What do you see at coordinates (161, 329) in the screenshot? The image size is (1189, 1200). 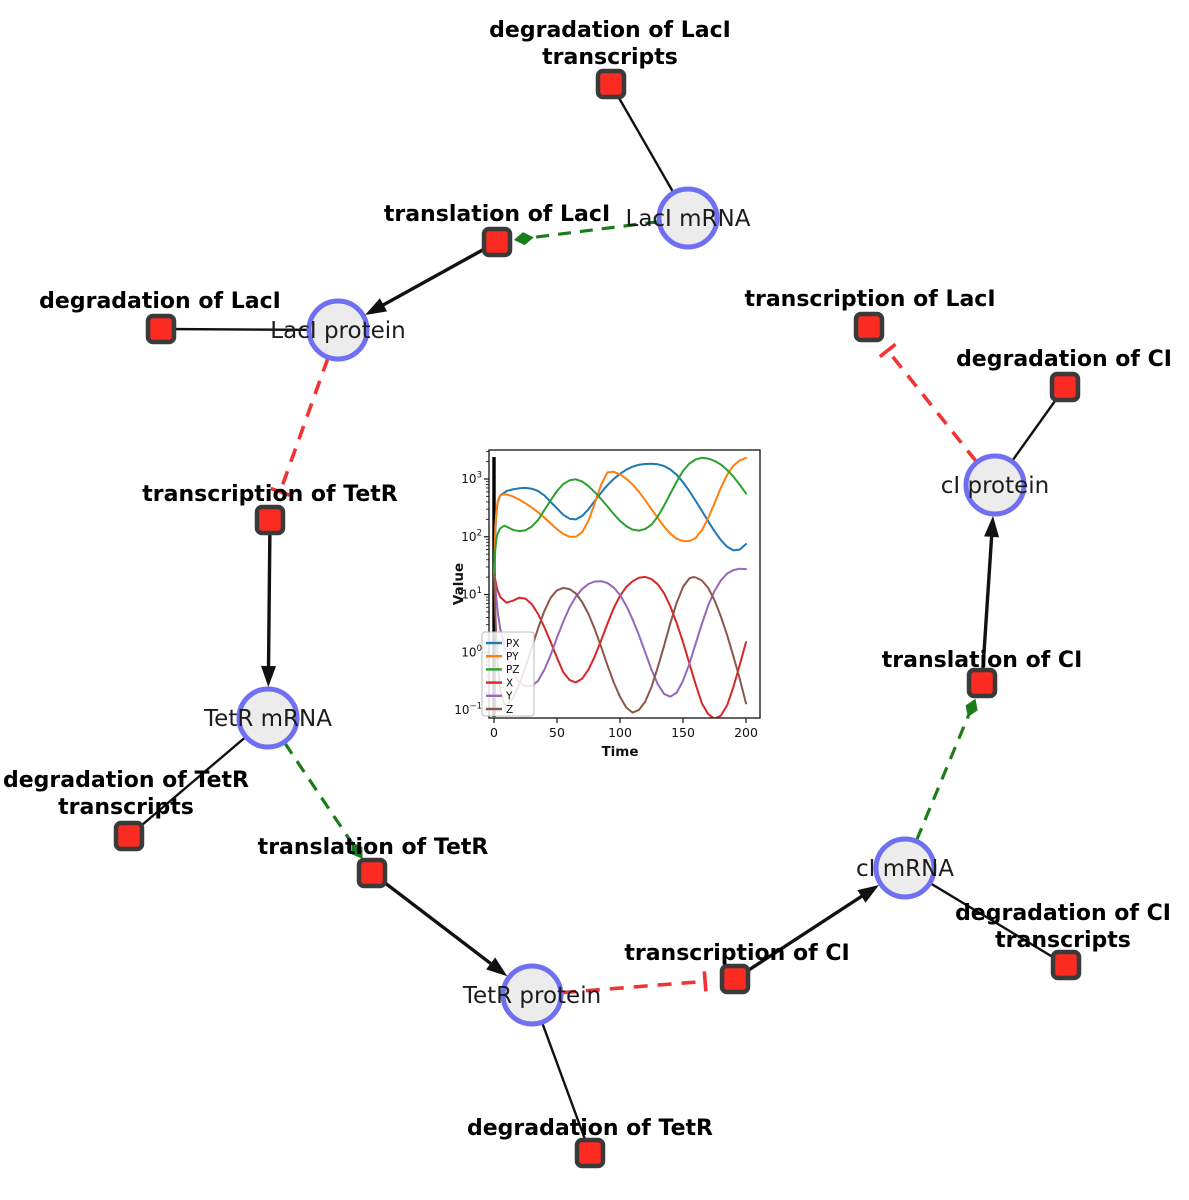 I see `reaction-node-deg_laci` at bounding box center [161, 329].